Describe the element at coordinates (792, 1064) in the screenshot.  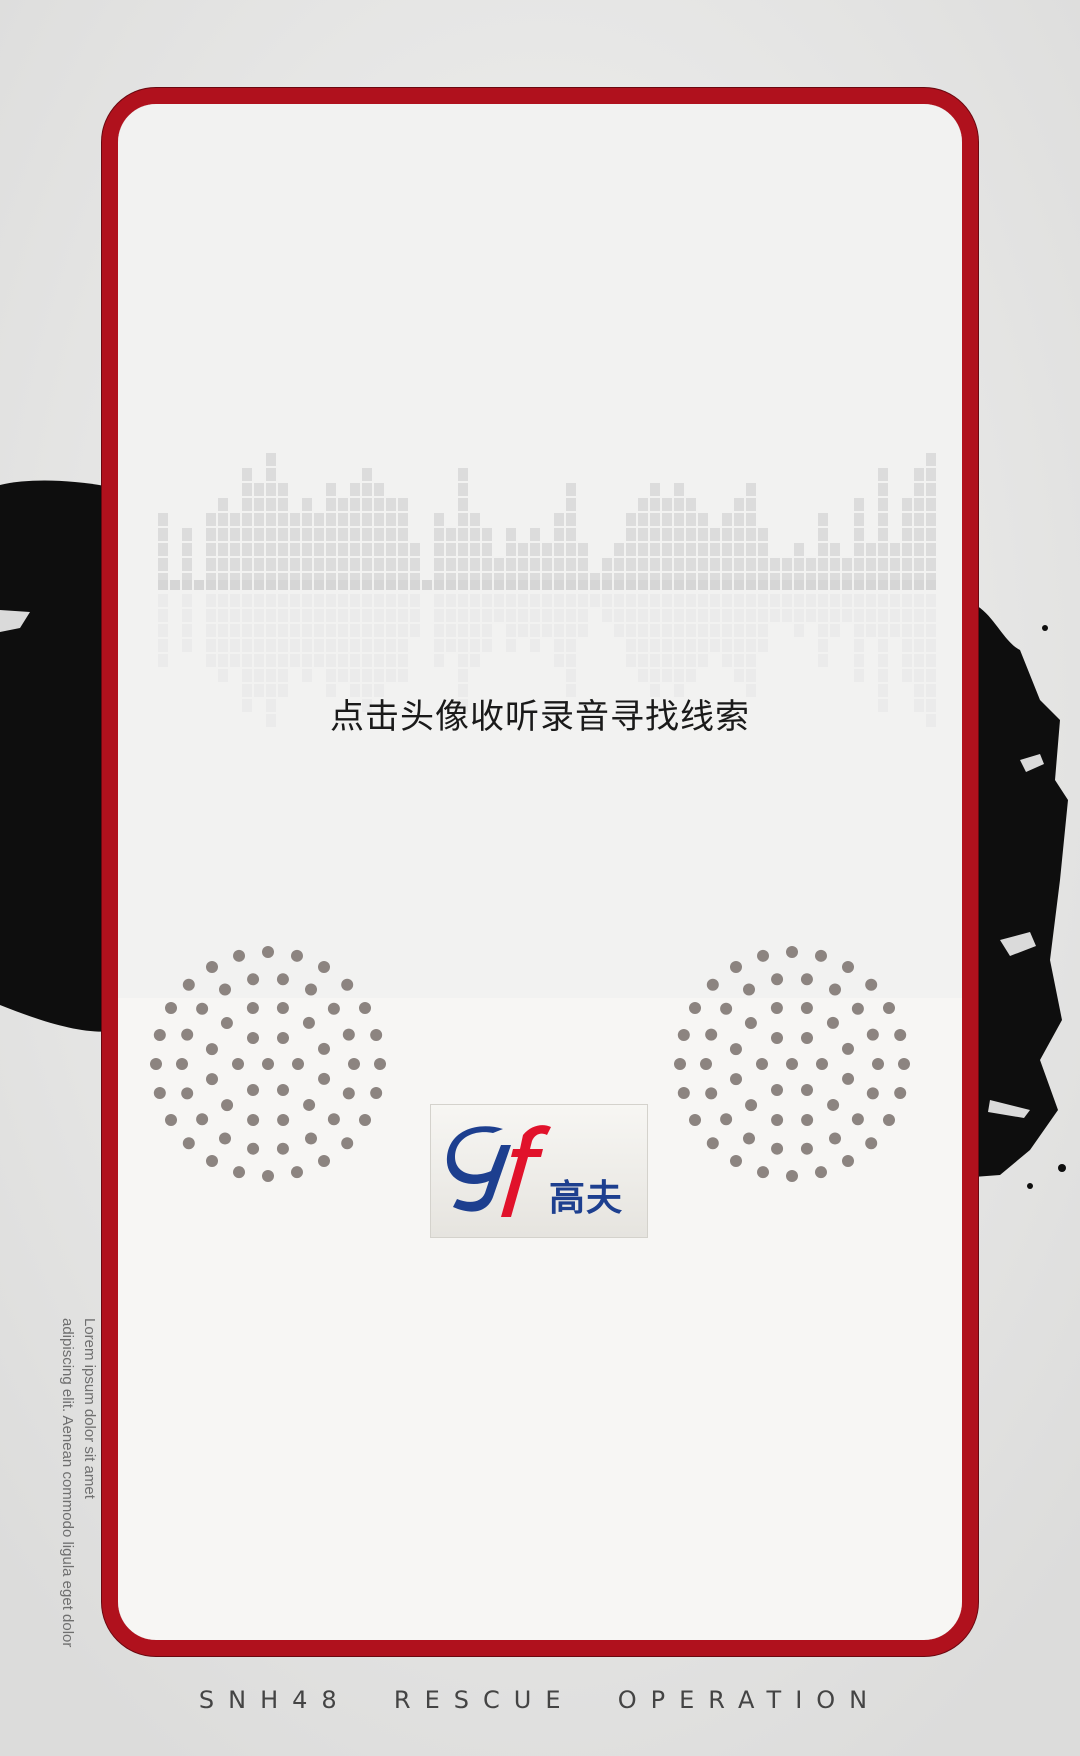
I see `right-speaker-grille-icon` at that location.